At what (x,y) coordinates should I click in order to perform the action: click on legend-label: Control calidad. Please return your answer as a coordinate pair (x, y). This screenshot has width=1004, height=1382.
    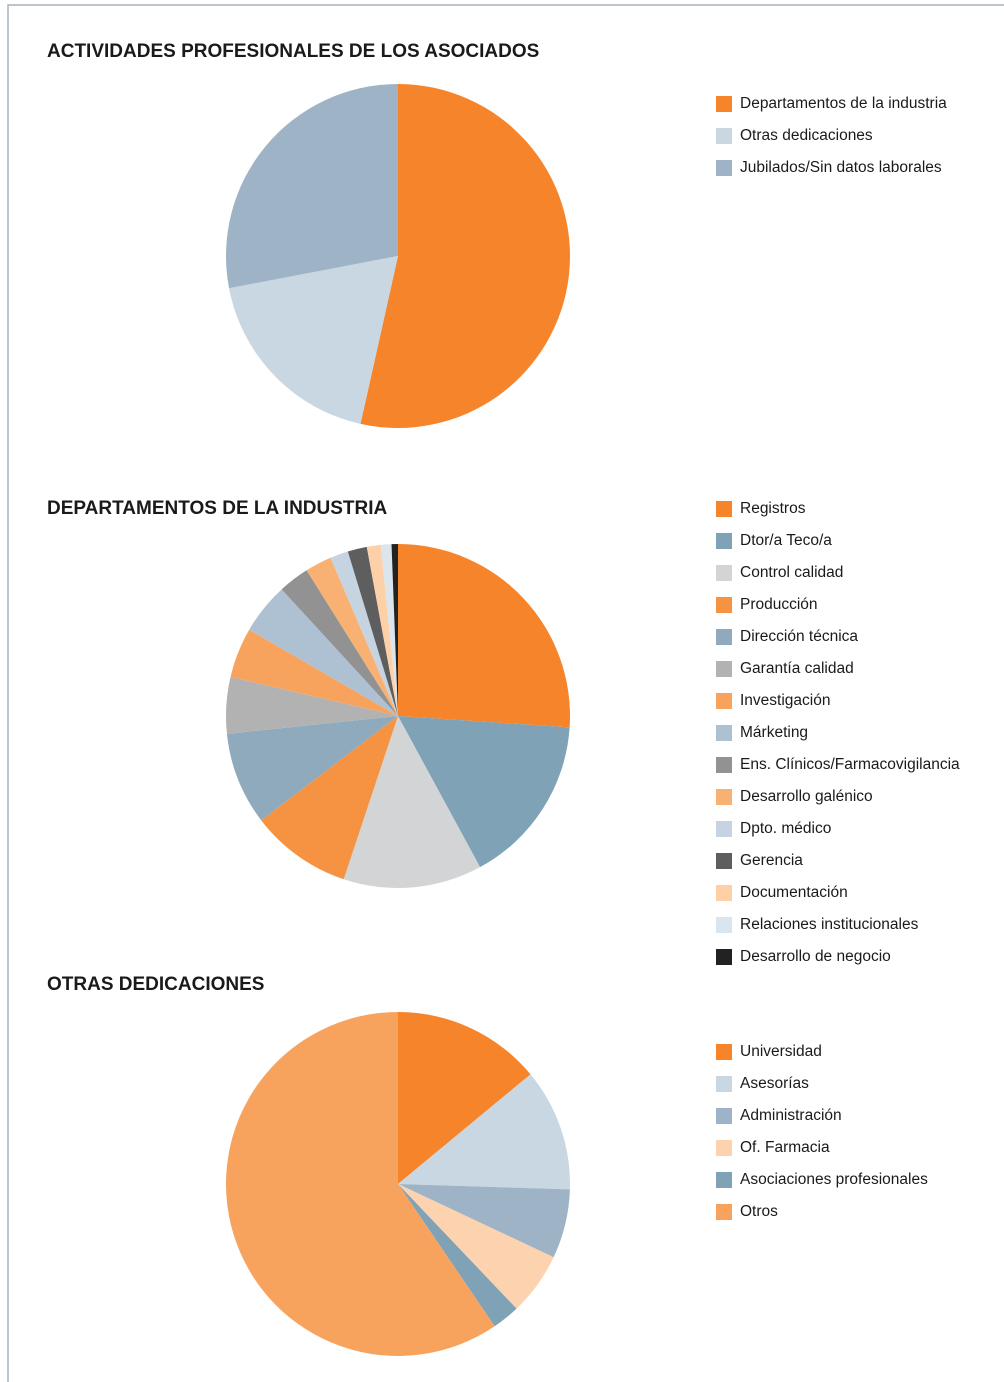
    Looking at the image, I should click on (791, 572).